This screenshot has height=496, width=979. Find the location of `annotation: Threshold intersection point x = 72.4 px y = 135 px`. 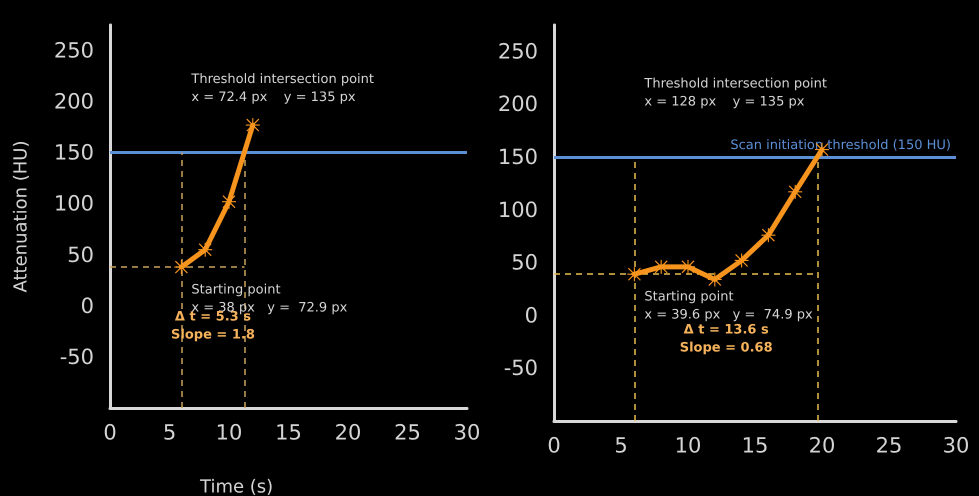

annotation: Threshold intersection point x = 72.4 px y = 135 px is located at coordinates (282, 89).